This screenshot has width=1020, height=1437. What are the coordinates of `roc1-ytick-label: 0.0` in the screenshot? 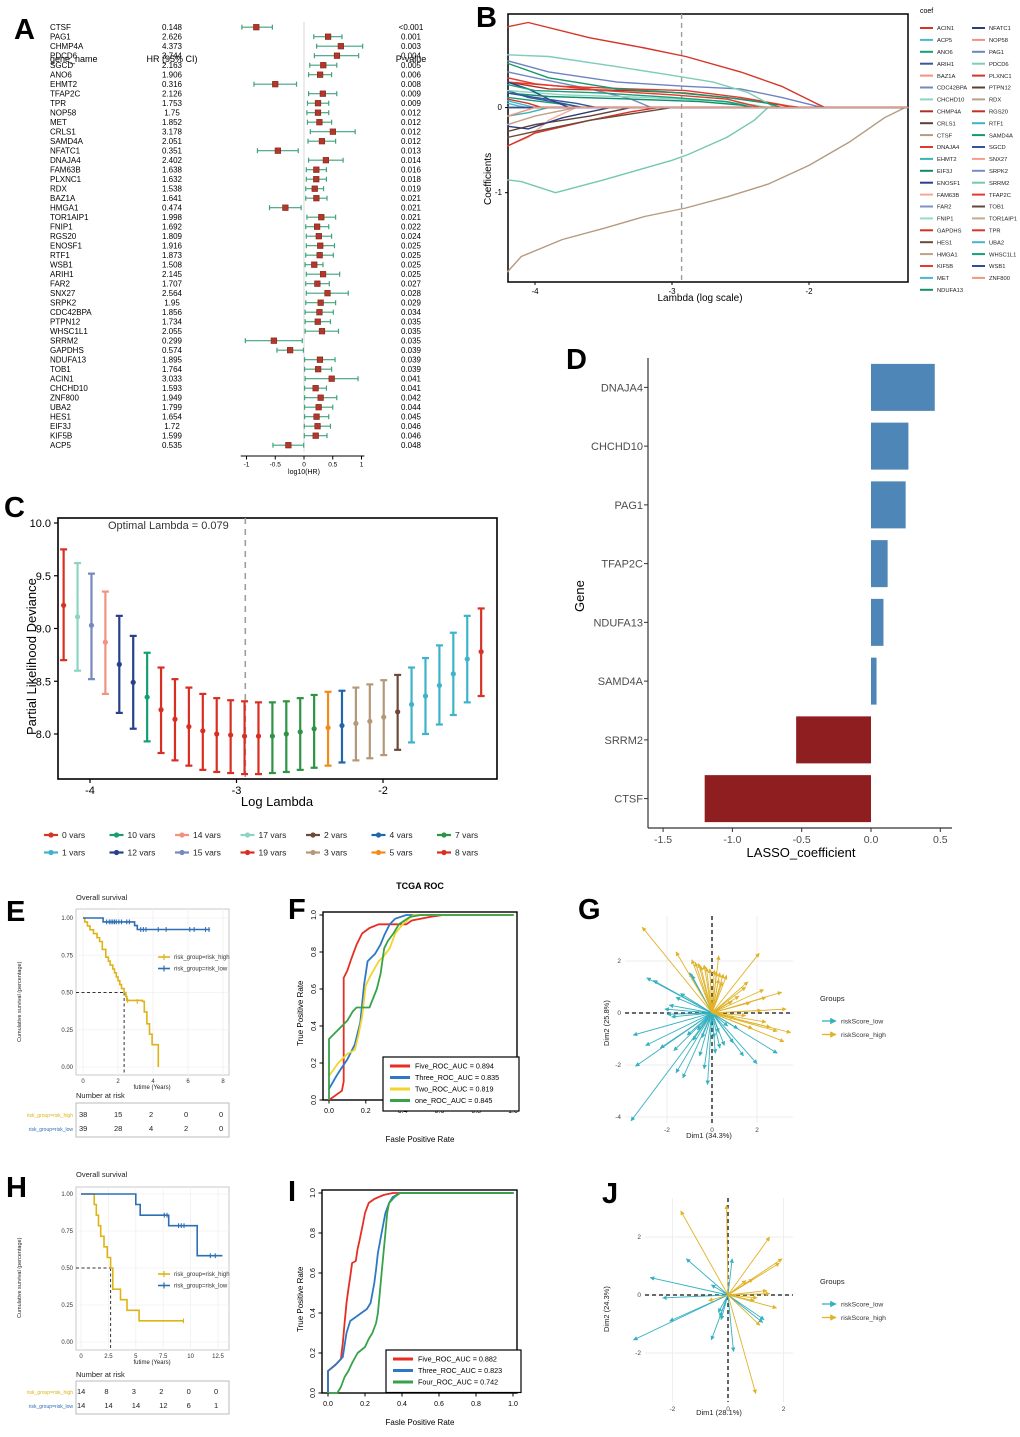 It's located at (314, 1100).